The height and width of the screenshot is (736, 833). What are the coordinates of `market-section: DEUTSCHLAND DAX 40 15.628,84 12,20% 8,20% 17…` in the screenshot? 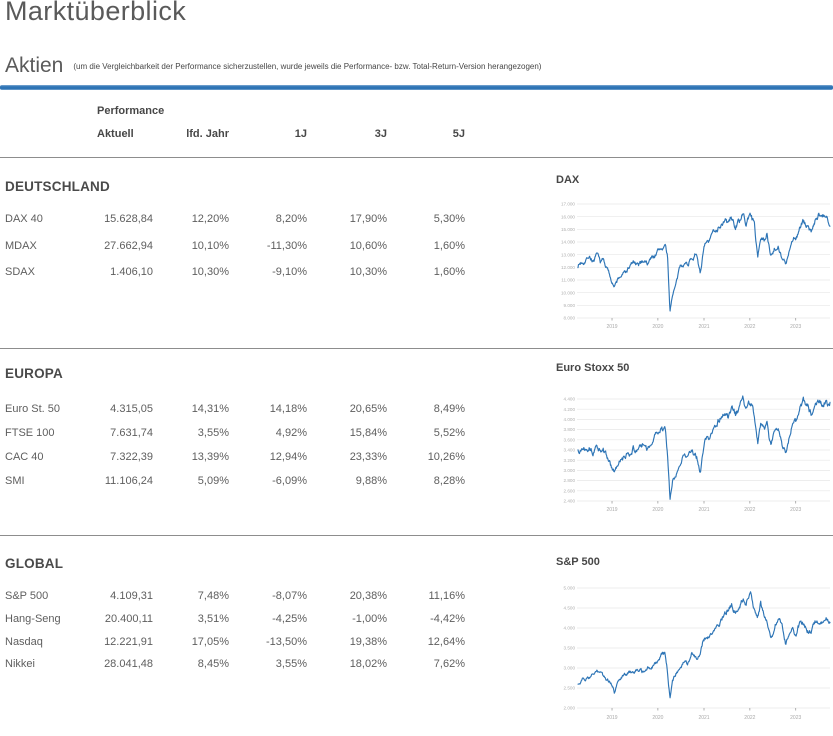 It's located at (244, 232).